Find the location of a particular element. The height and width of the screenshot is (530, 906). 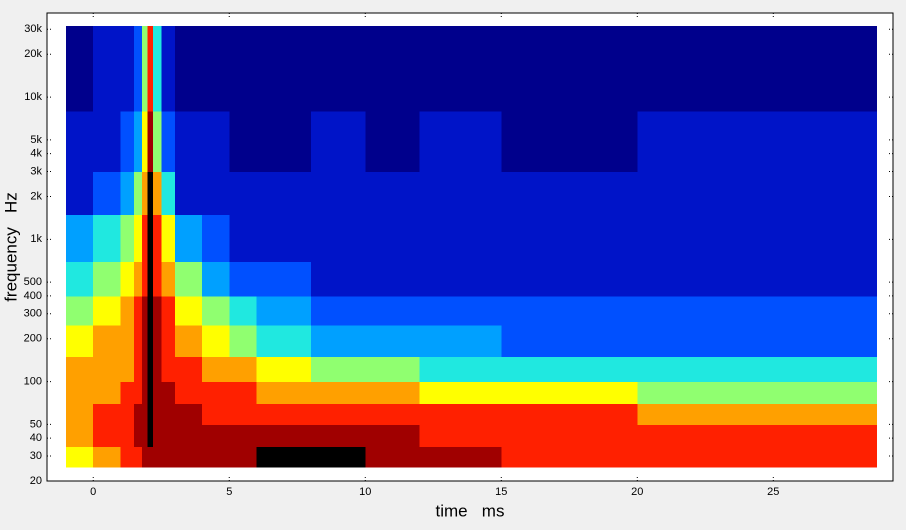

y-tick-label: 2k is located at coordinates (36, 196).